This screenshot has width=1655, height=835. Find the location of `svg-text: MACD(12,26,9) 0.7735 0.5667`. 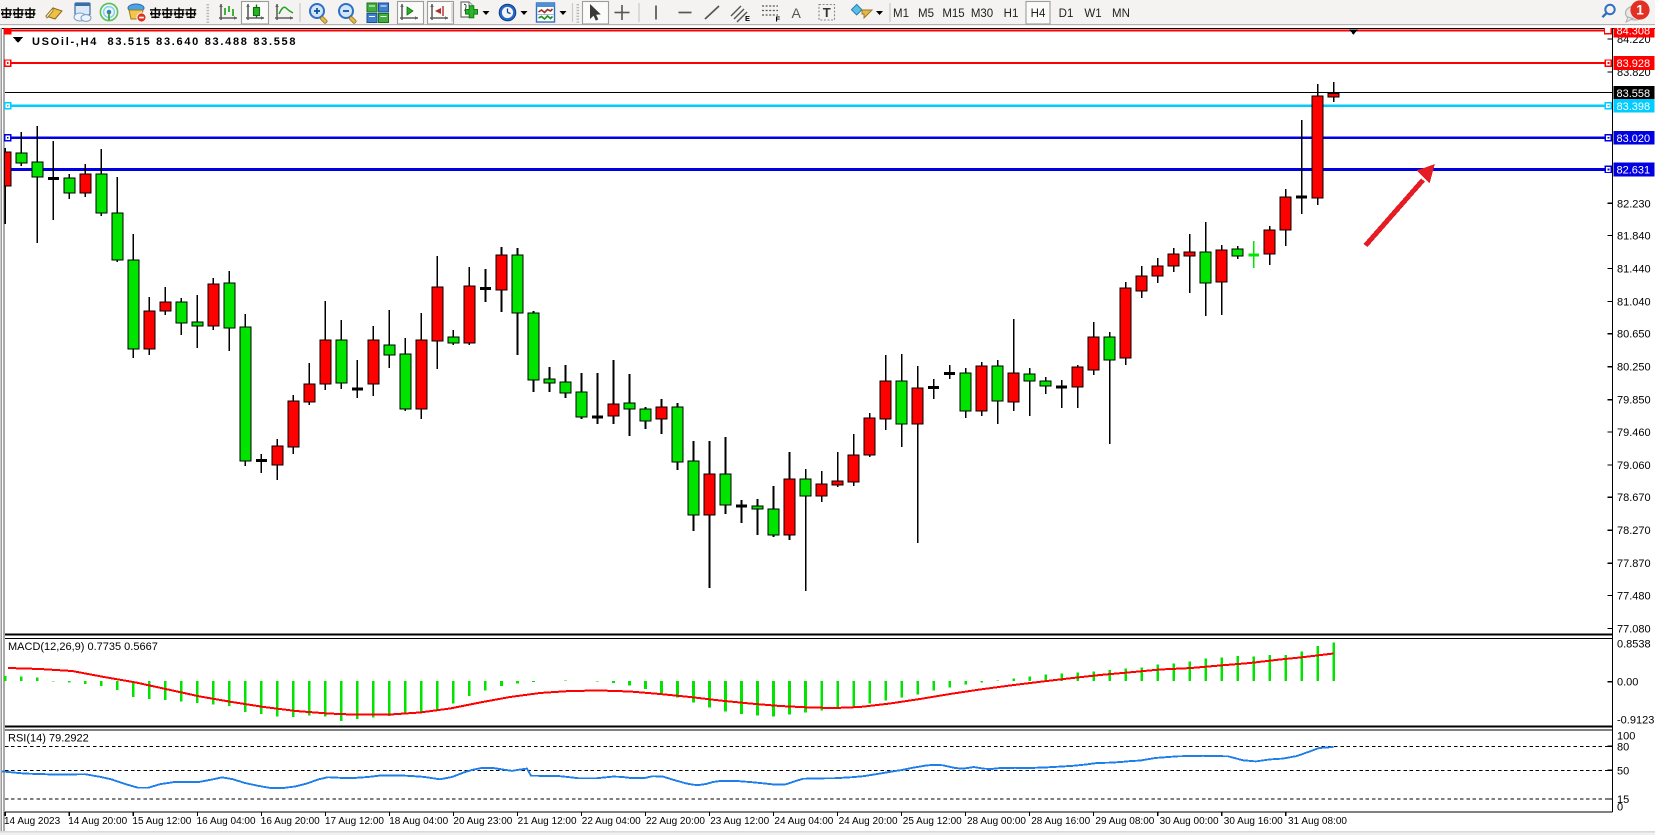

svg-text: MACD(12,26,9) 0.7735 0.5667 is located at coordinates (83, 647).